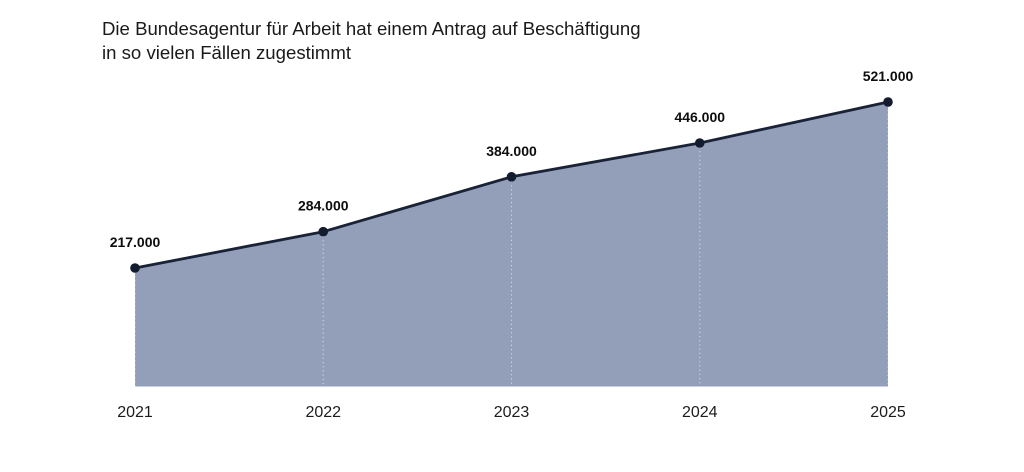 This screenshot has width=1024, height=472. Describe the element at coordinates (699, 117) in the screenshot. I see `svg-text: 446.000` at that location.